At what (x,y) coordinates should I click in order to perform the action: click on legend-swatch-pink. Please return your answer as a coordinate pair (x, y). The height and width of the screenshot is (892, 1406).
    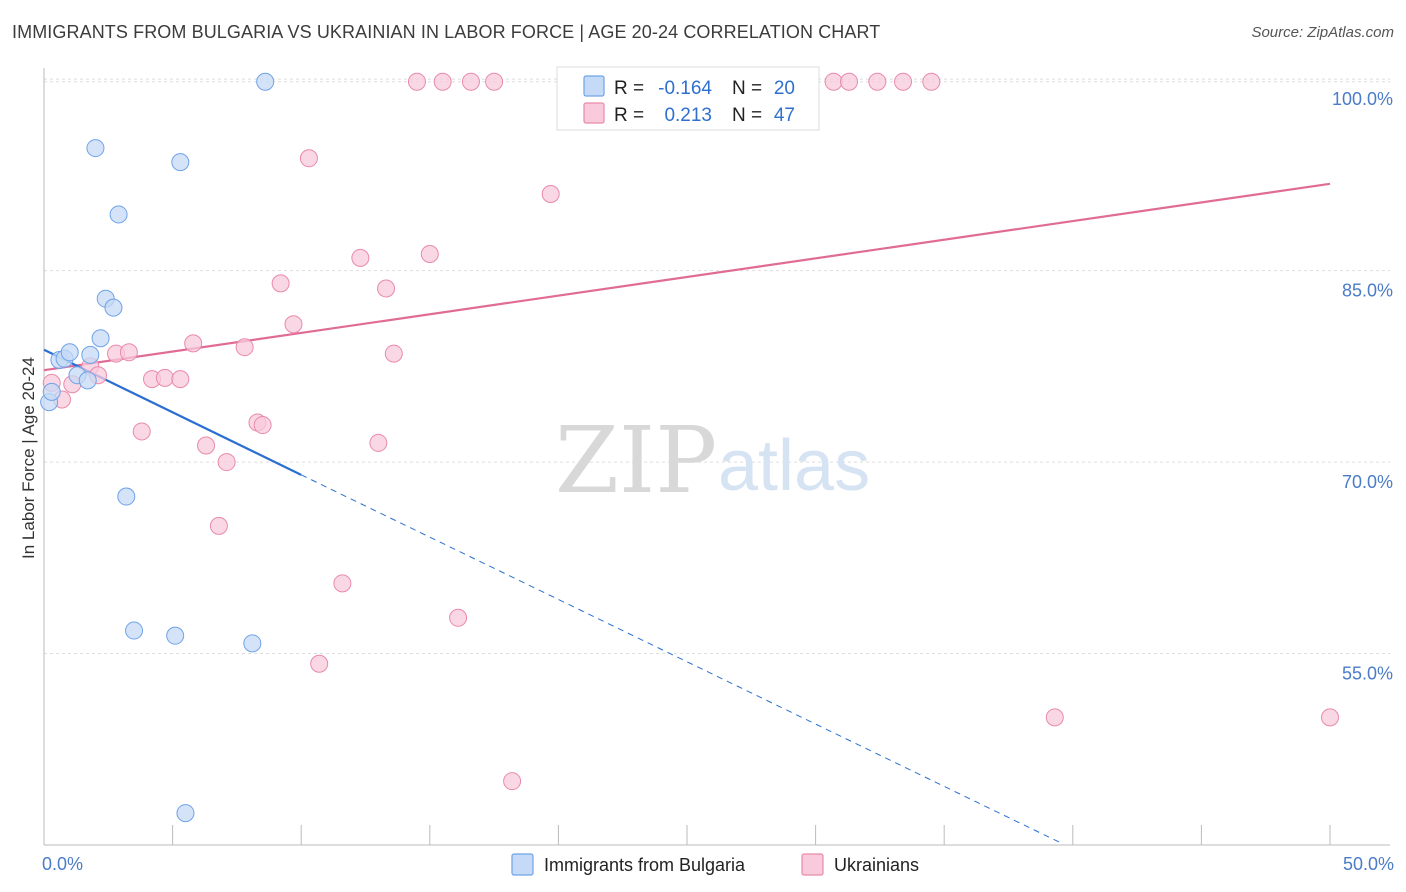
    Looking at the image, I should click on (594, 113).